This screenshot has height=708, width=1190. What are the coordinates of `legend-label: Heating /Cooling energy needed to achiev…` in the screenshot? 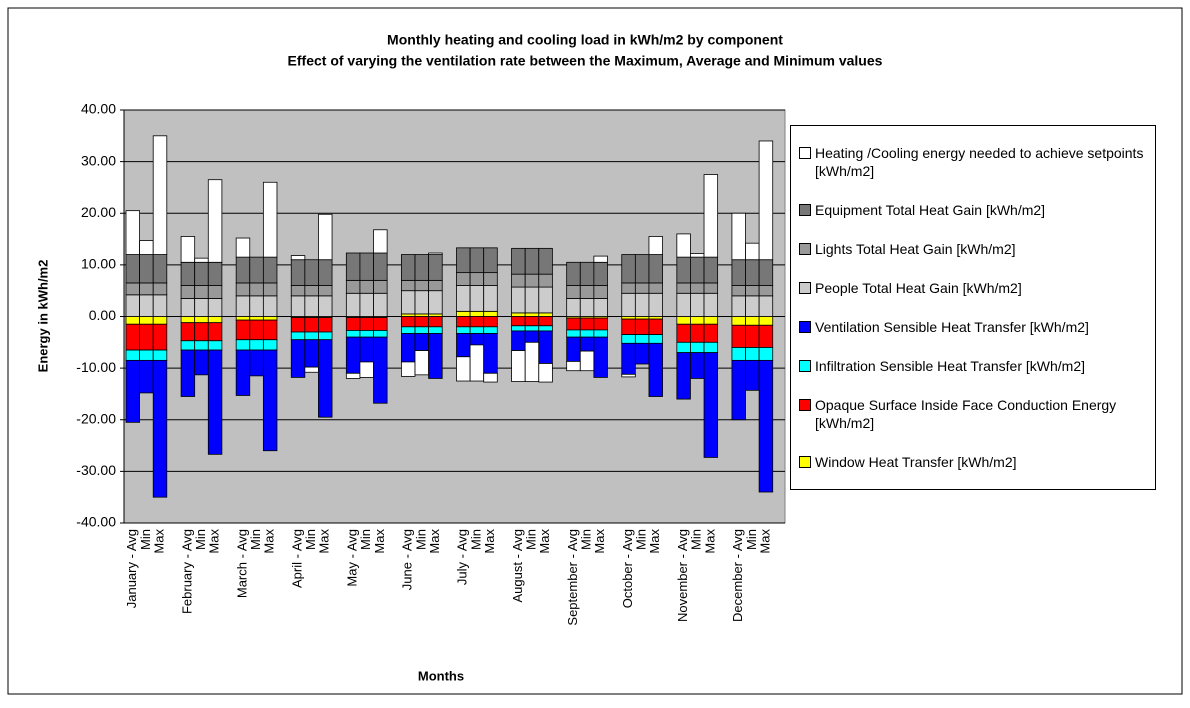 It's located at (979, 162).